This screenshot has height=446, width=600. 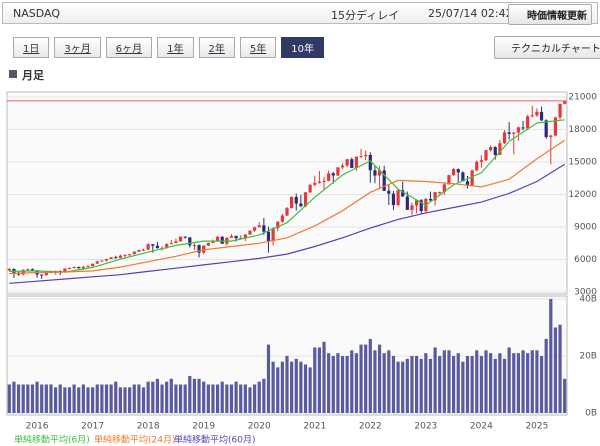 What do you see at coordinates (302, 47) in the screenshot?
I see `period-tab: 10年` at bounding box center [302, 47].